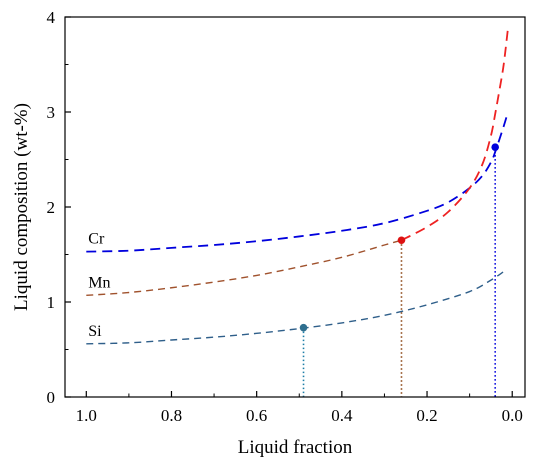  What do you see at coordinates (51, 112) in the screenshot?
I see `y-tick-label: 3` at bounding box center [51, 112].